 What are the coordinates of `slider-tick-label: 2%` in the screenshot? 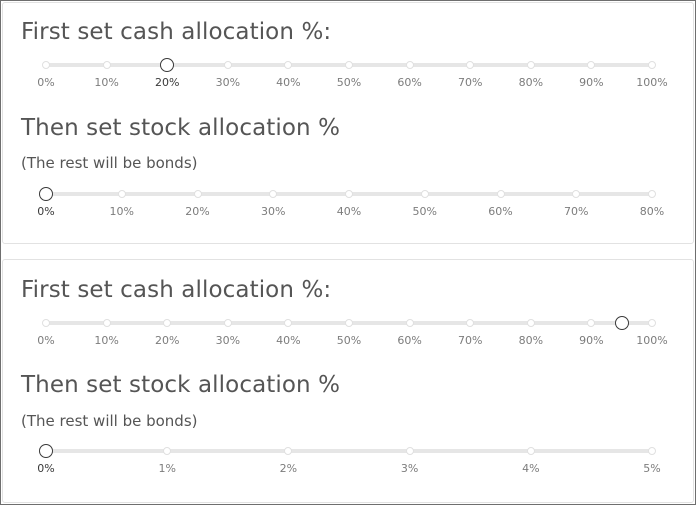 It's located at (288, 468).